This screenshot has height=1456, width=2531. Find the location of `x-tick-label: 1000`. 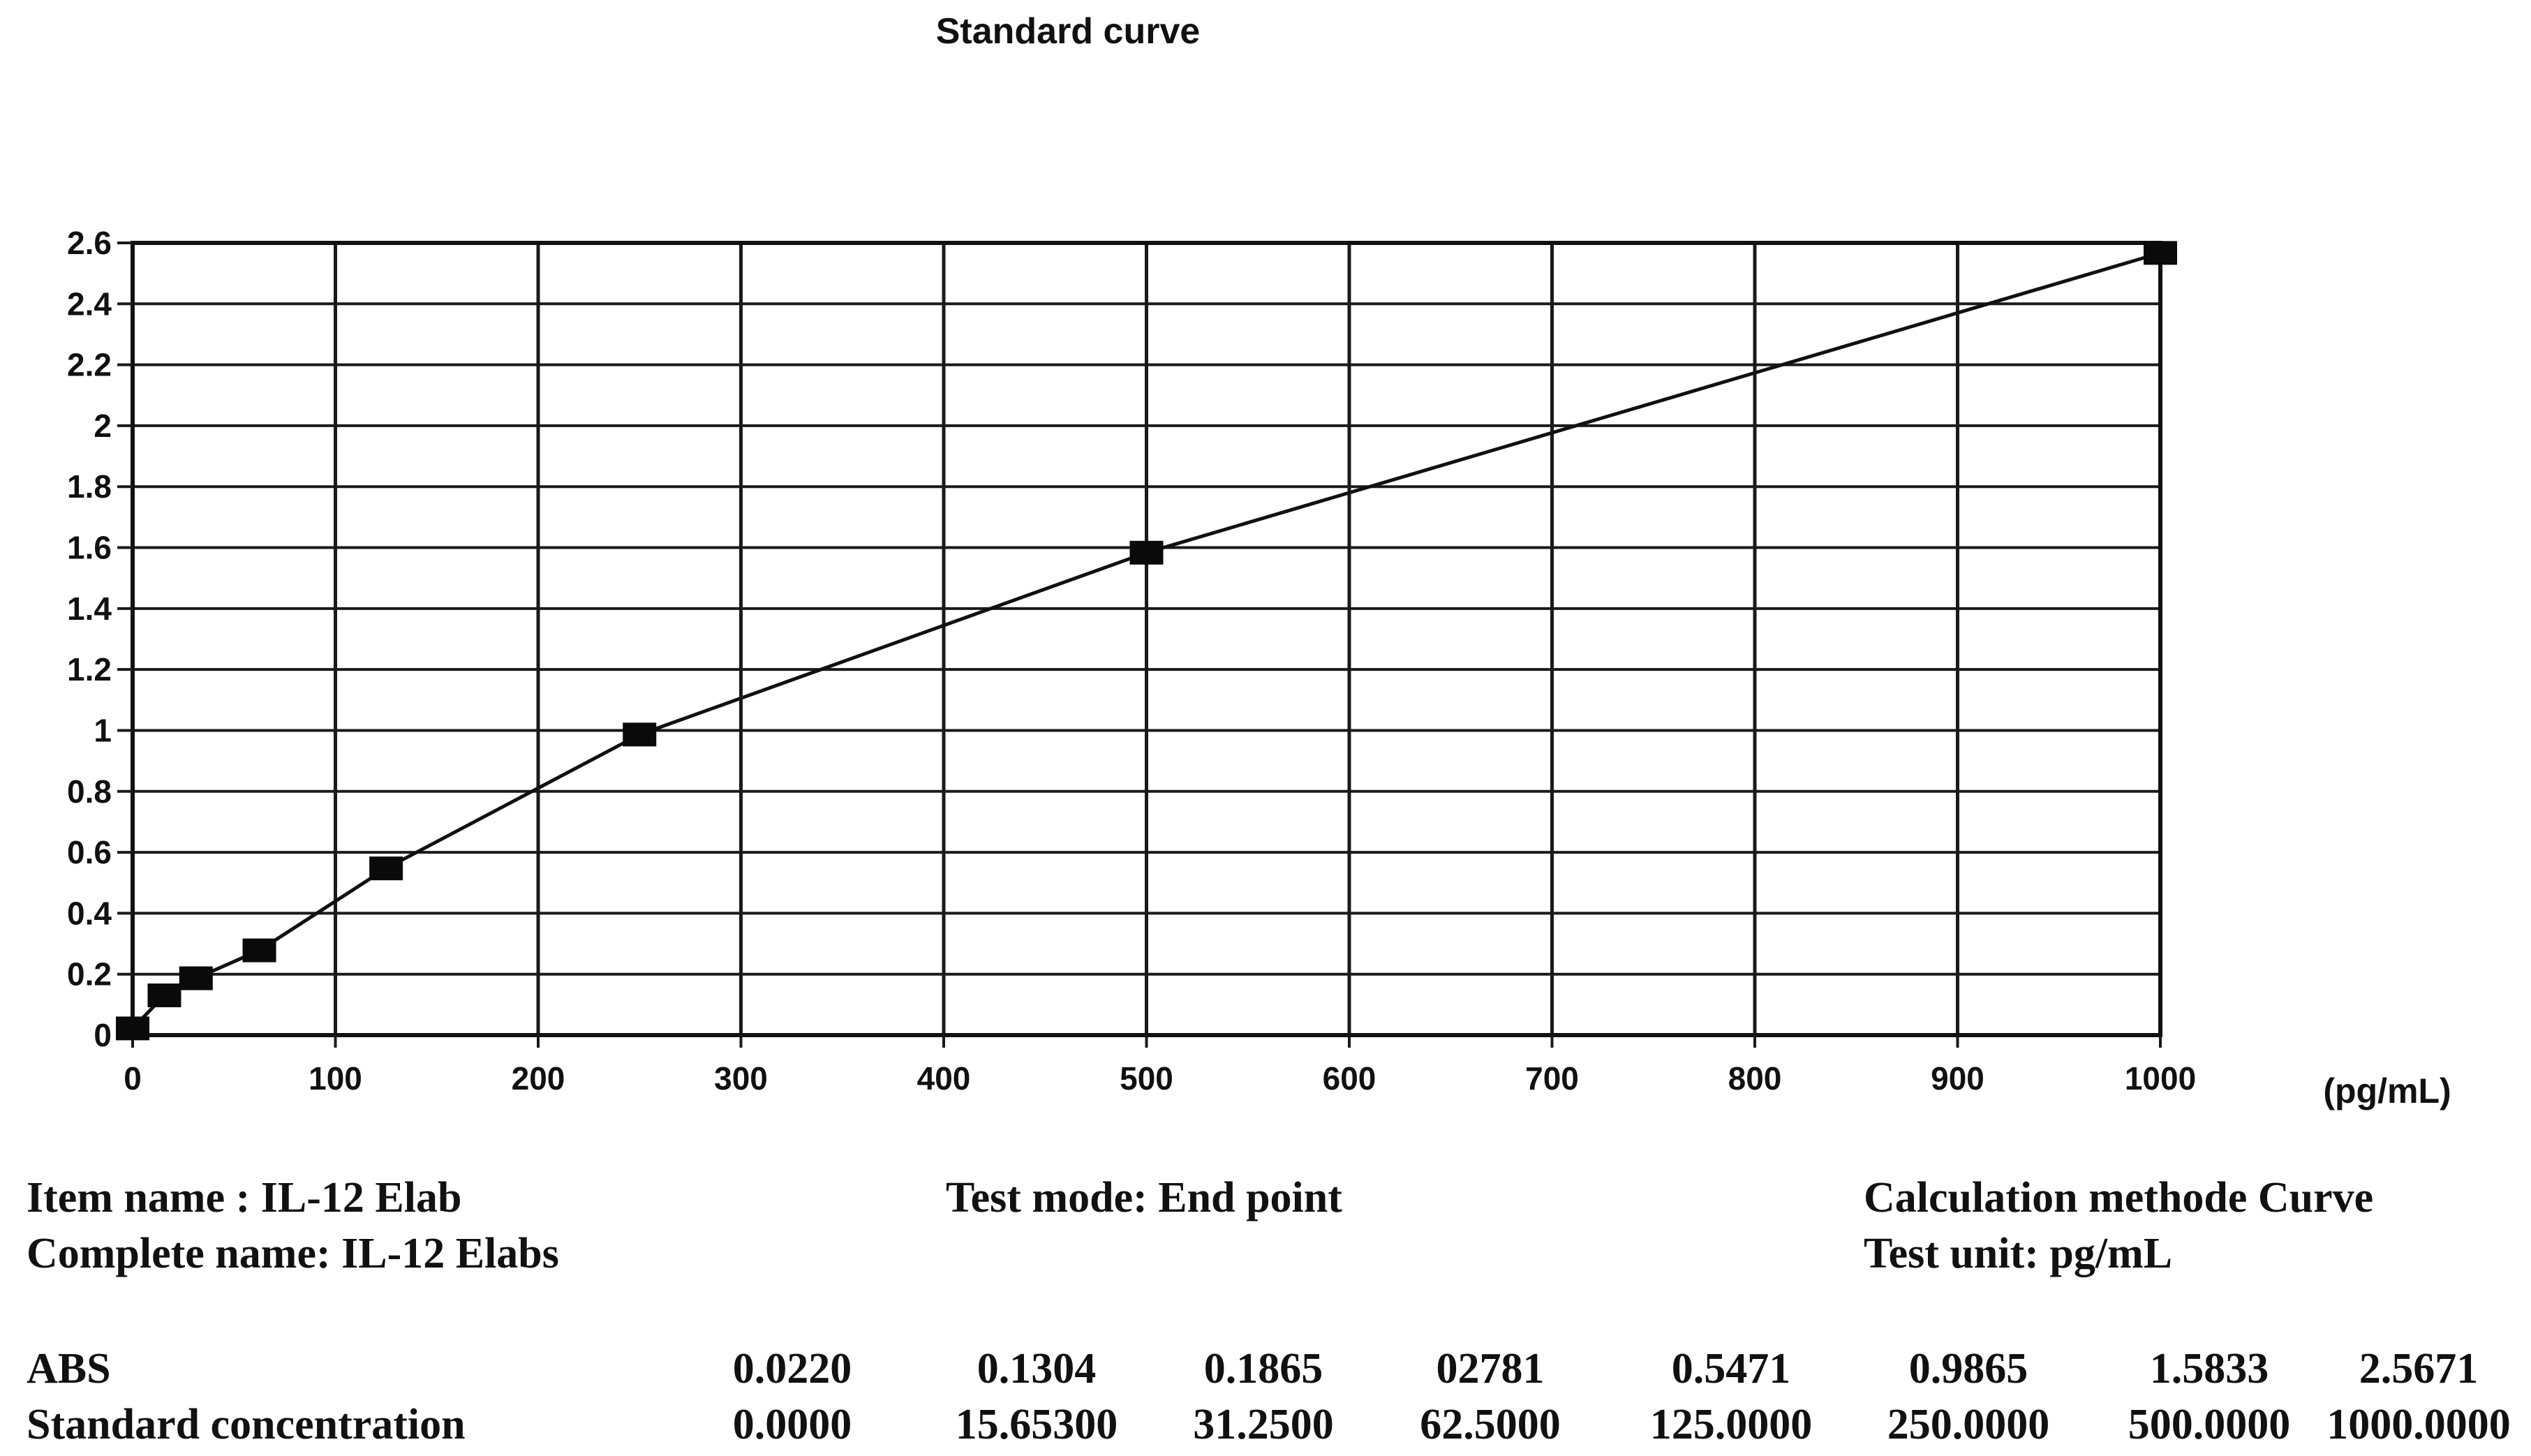

x-tick-label: 1000 is located at coordinates (2160, 1078).